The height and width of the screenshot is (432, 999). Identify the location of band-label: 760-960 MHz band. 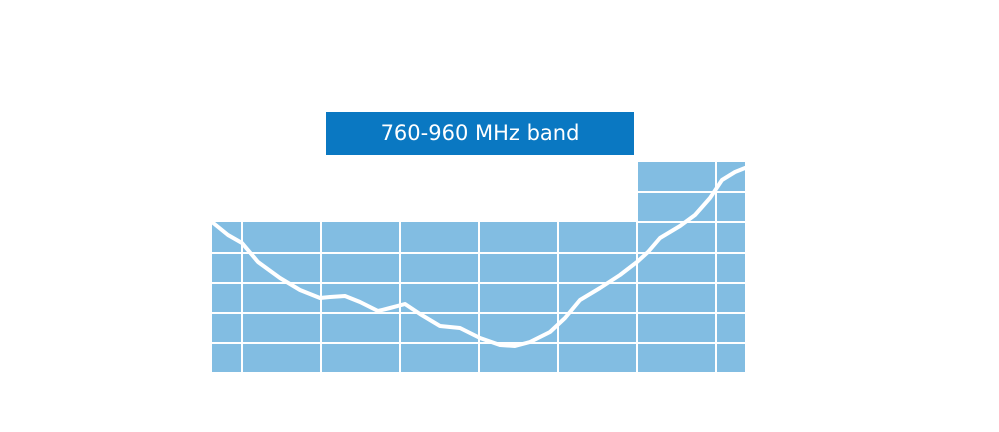
(480, 133).